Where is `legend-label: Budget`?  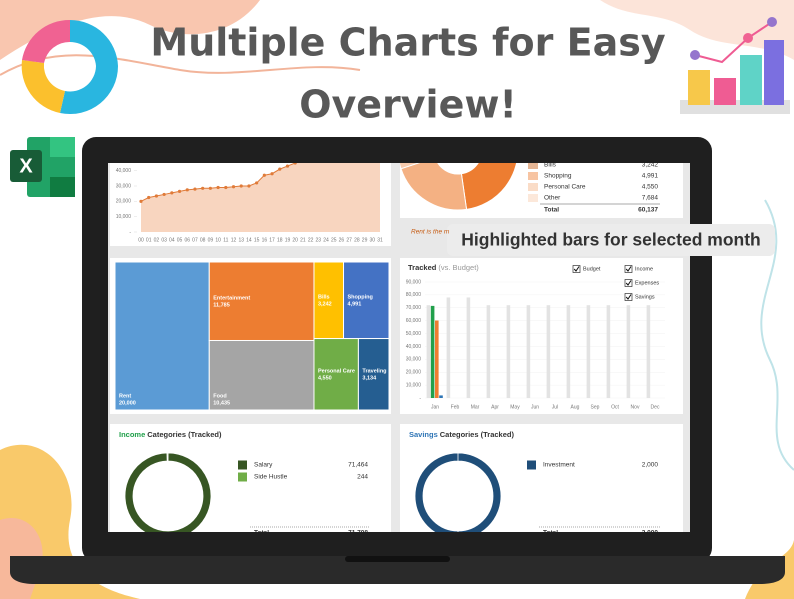 legend-label: Budget is located at coordinates (592, 269).